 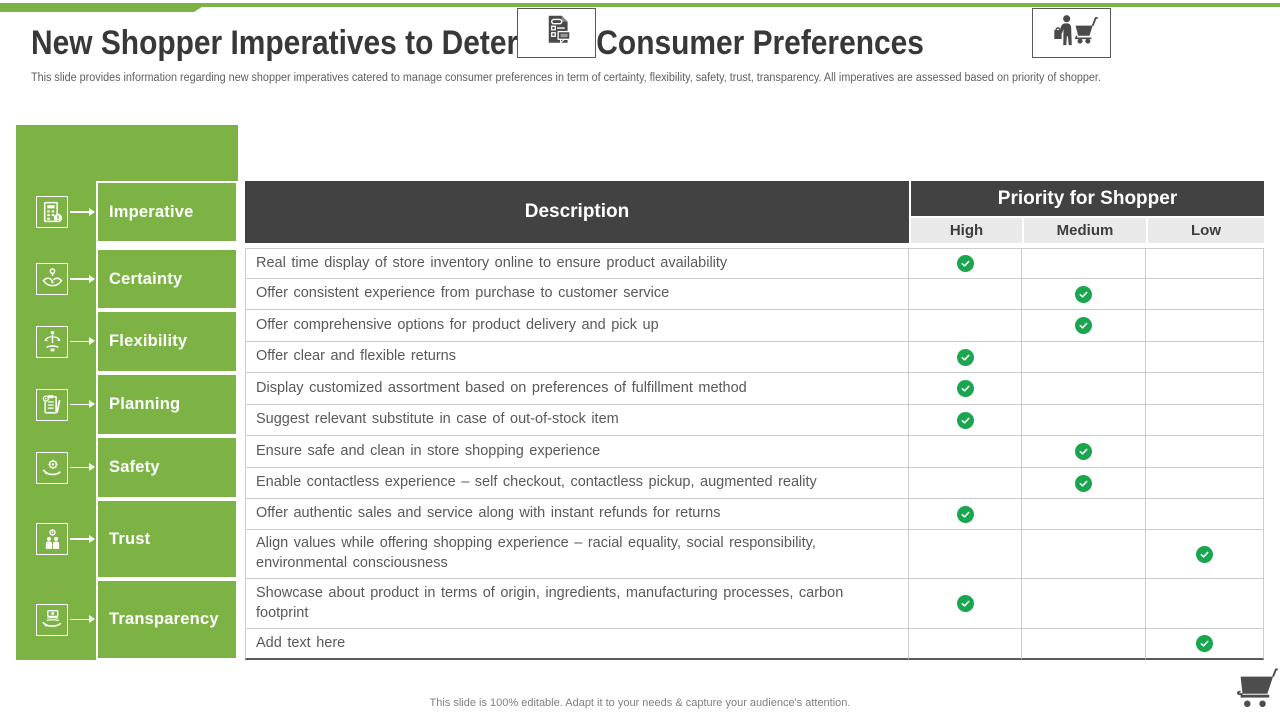 I want to click on priority-header-cell: Priority for Shopper, so click(x=1086, y=198).